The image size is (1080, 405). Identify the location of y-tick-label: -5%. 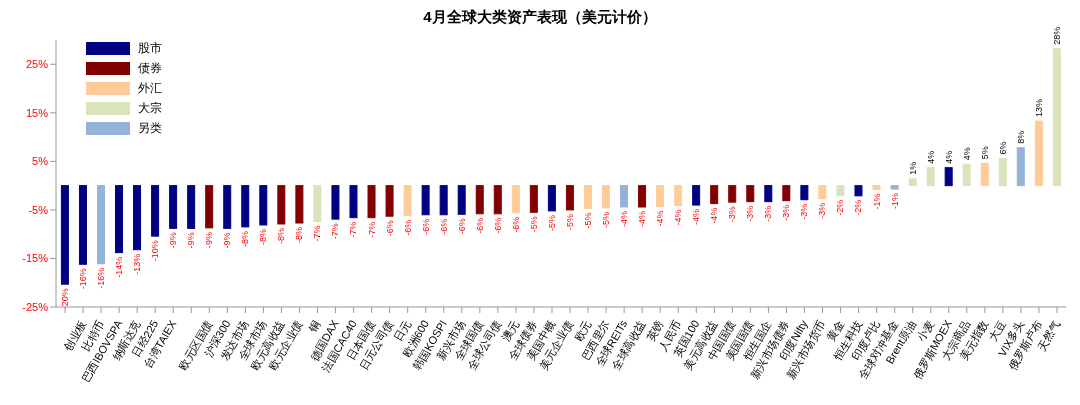
(38, 209).